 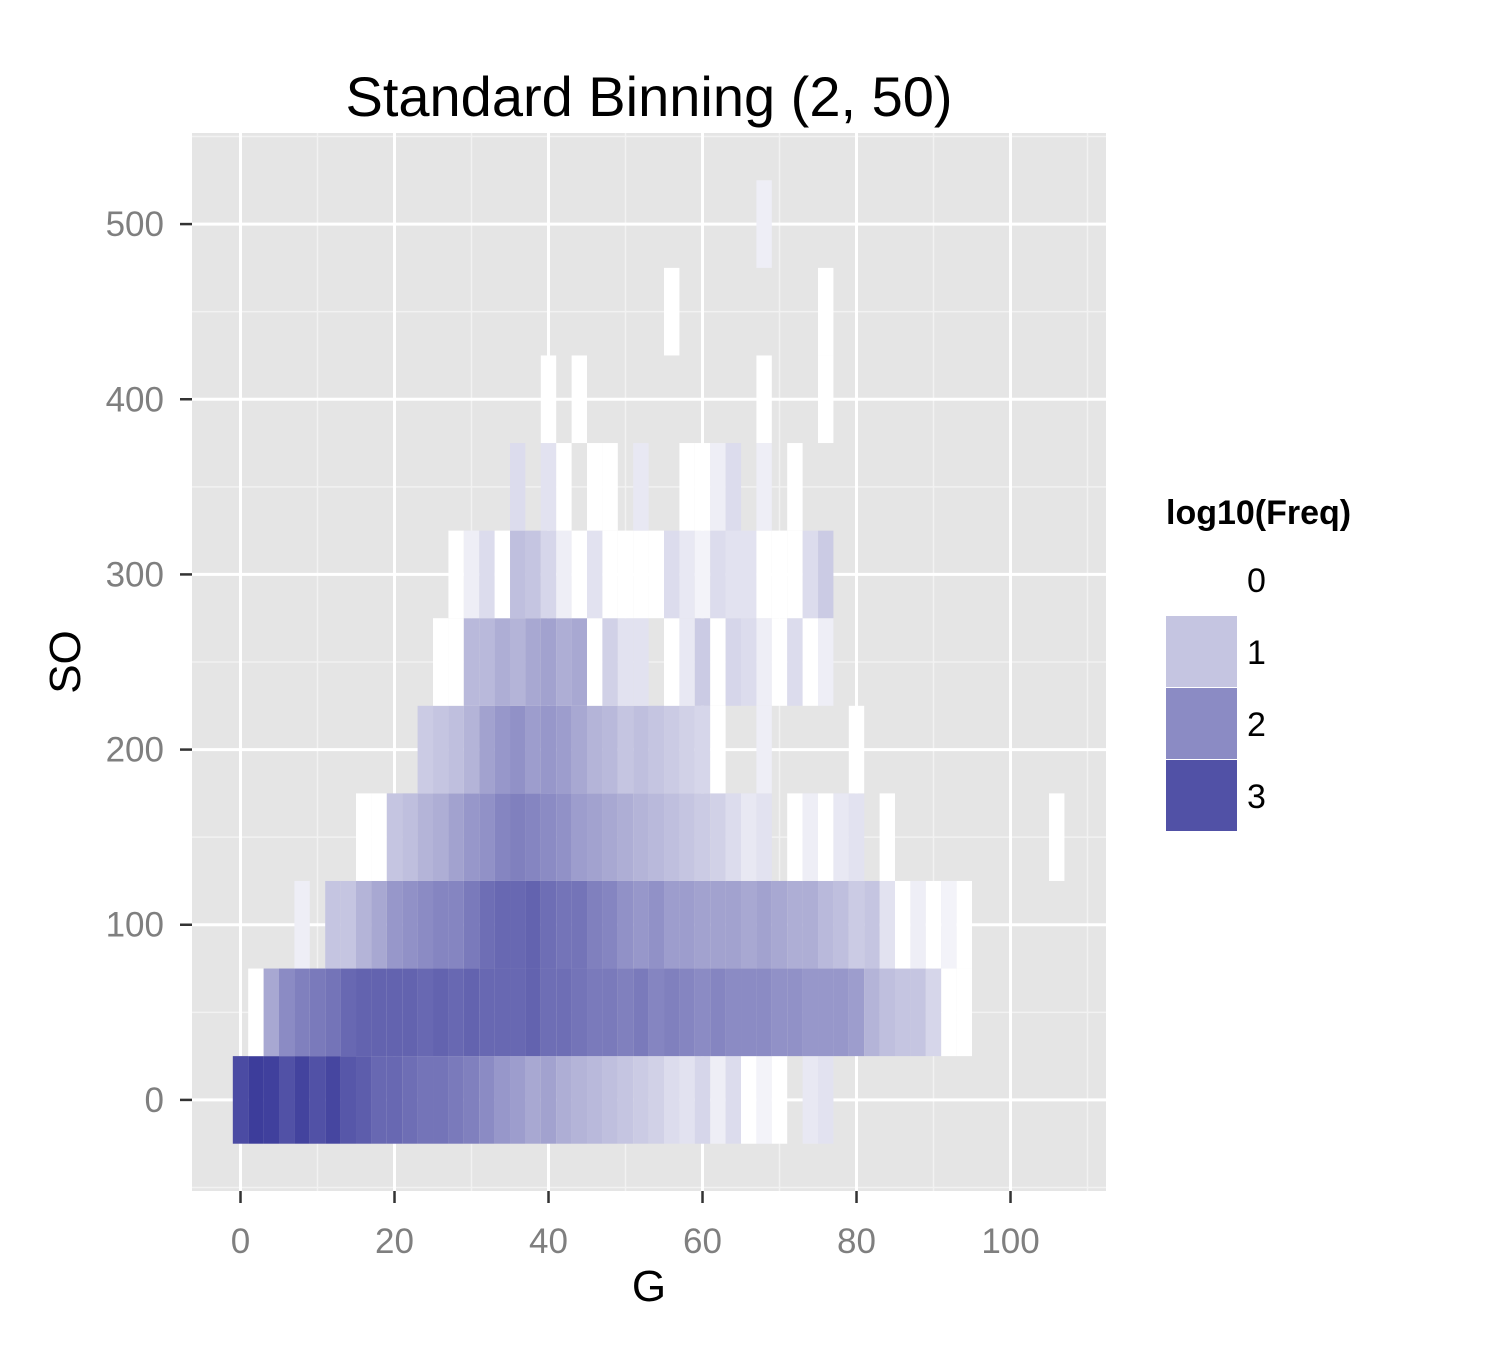 What do you see at coordinates (149, 662) in the screenshot?
I see `y-axis: 0 100 200 300 400 500` at bounding box center [149, 662].